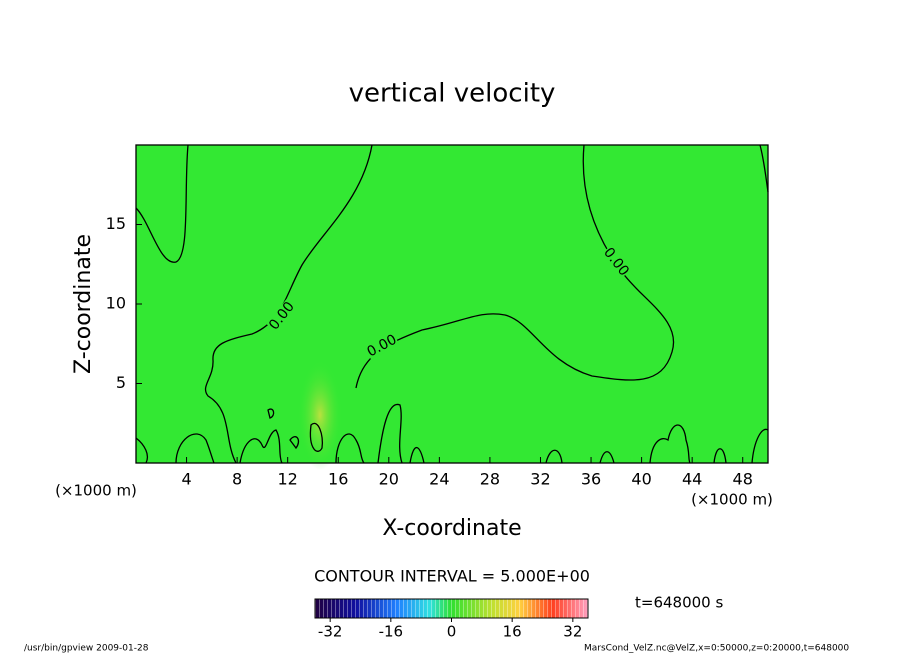 This screenshot has height=654, width=904. What do you see at coordinates (116, 303) in the screenshot?
I see `y-tick-label: 10` at bounding box center [116, 303].